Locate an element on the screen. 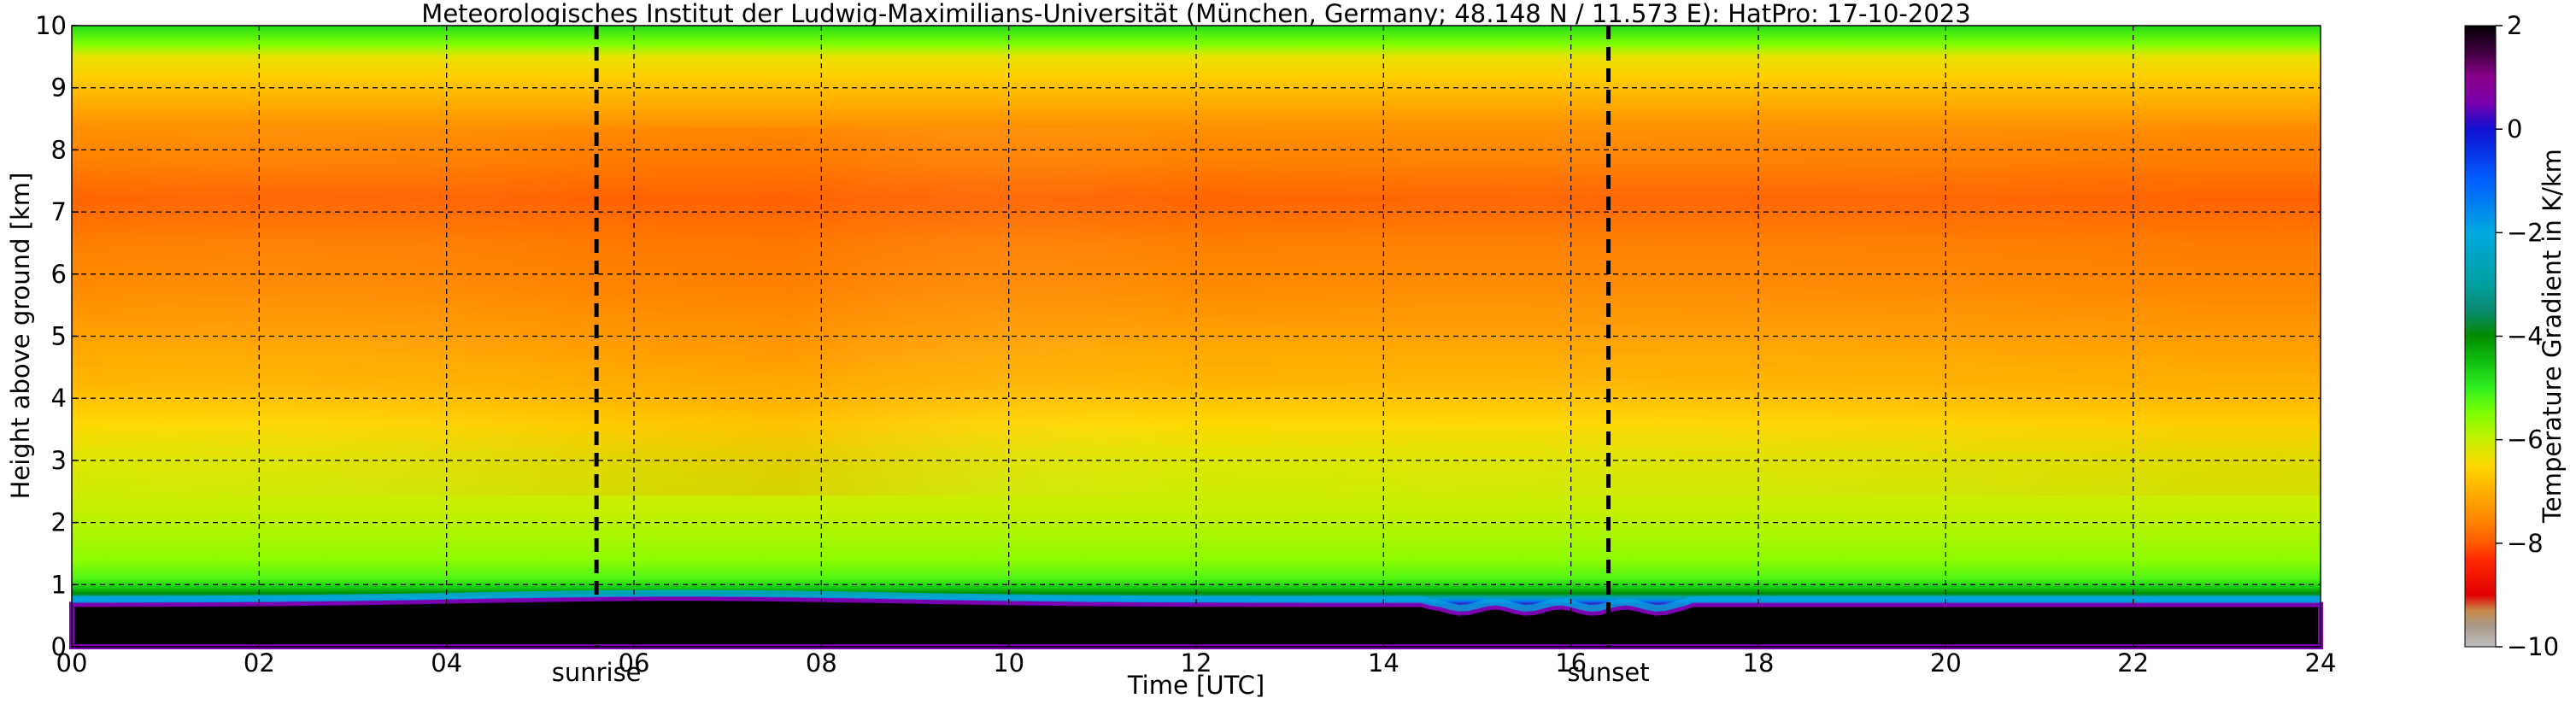 Image resolution: width=2576 pixels, height=704 pixels. x-tick-label-0: 00 is located at coordinates (72, 663).